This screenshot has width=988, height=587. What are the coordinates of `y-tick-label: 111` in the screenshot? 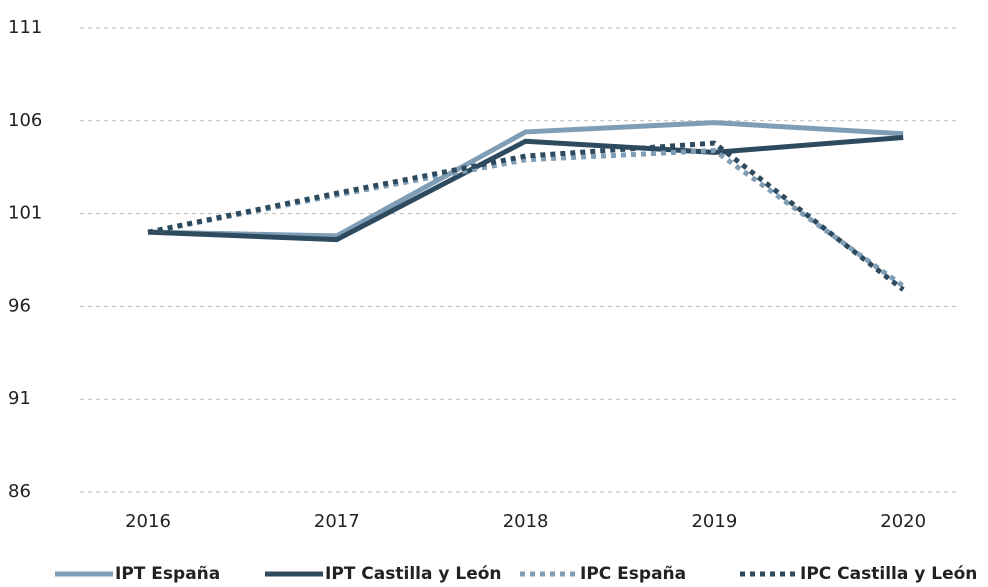 It's located at (25, 27).